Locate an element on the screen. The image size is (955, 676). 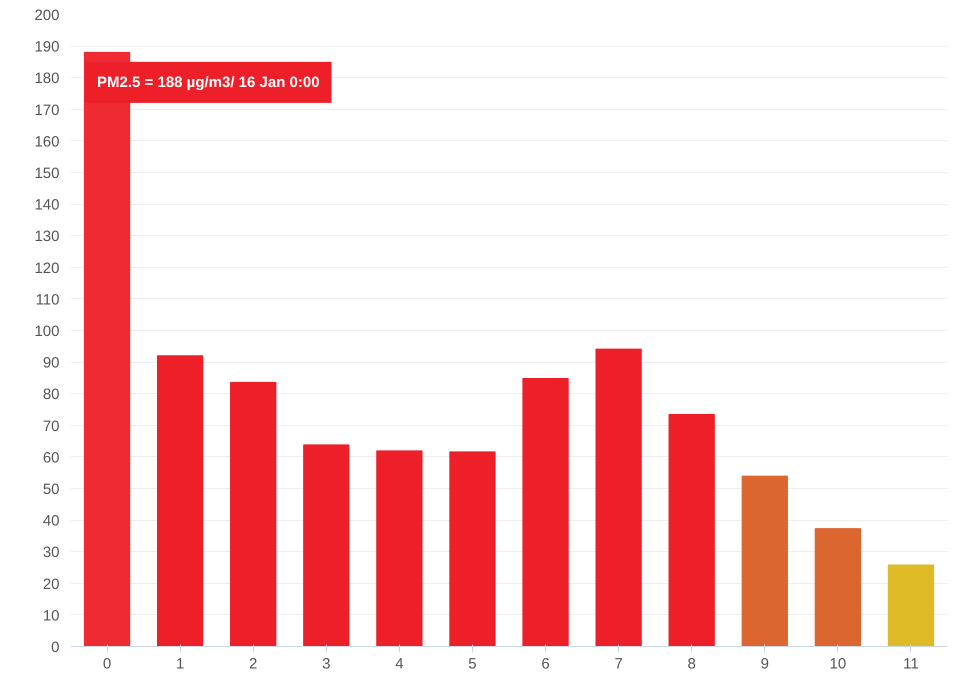
annotation: PM2.5 = 188 µg/m3/ 16 Jan 0:00 is located at coordinates (208, 82).